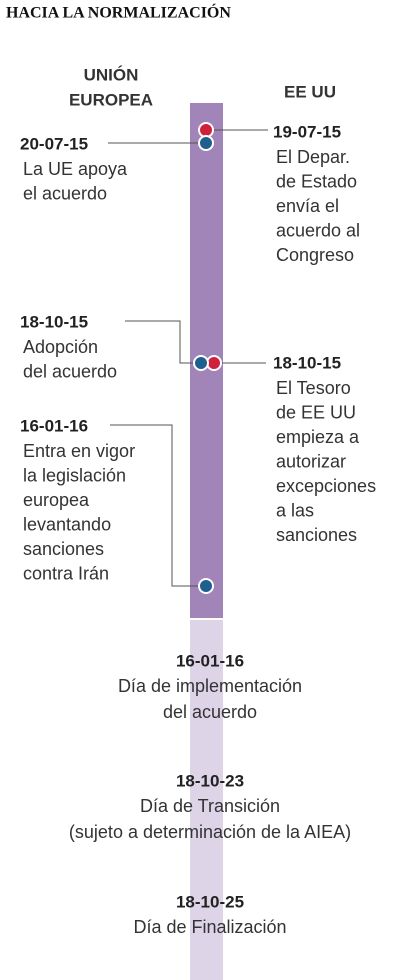 This screenshot has height=980, width=414. I want to click on event-text: acuerdo al, so click(318, 230).